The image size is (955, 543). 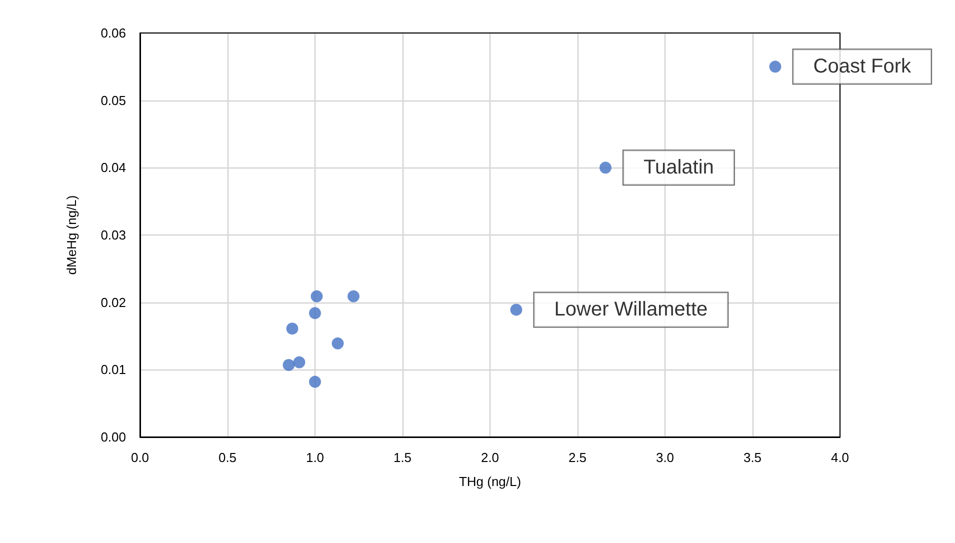 I want to click on y-tick-label: 0.01, so click(x=113, y=370).